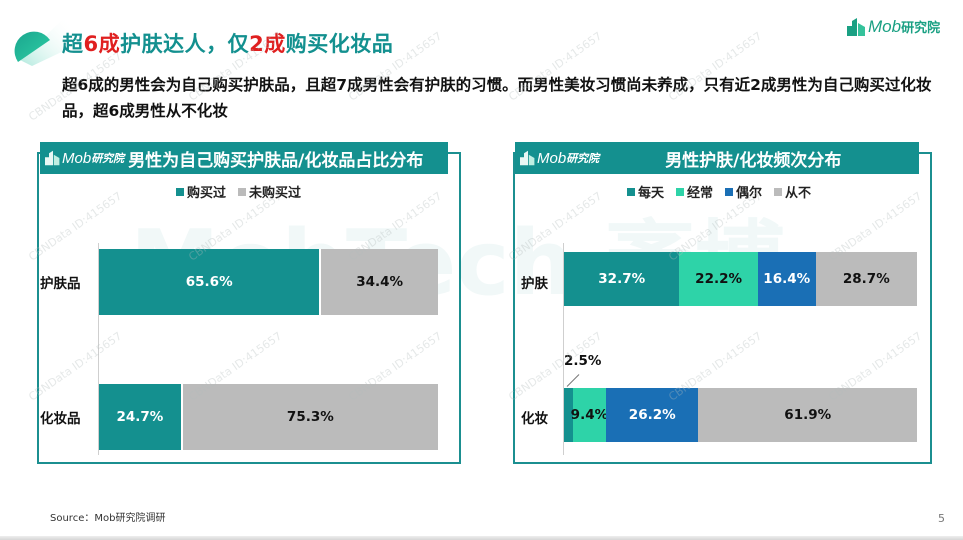 Image resolution: width=963 pixels, height=540 pixels. What do you see at coordinates (786, 279) in the screenshot?
I see `bar-segment-occasionally: 16.4%` at bounding box center [786, 279].